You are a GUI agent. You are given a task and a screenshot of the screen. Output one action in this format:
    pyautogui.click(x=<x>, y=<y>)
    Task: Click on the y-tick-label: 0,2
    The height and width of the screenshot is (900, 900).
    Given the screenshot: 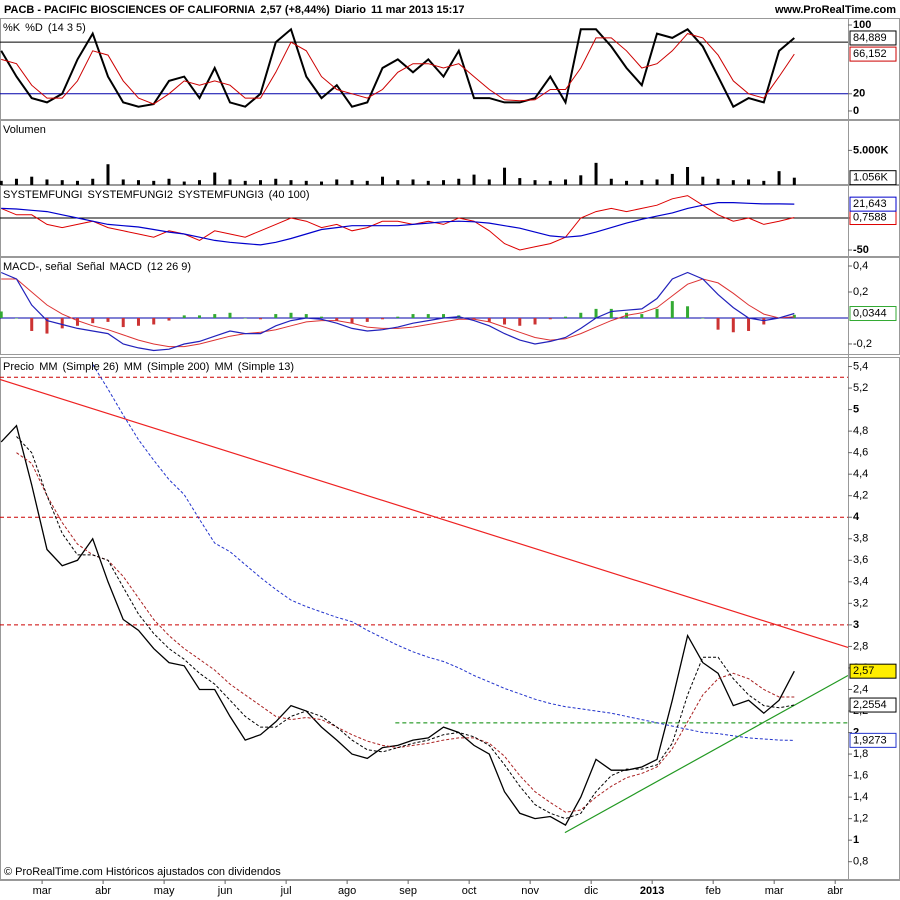 What is the action you would take?
    pyautogui.click(x=860, y=292)
    